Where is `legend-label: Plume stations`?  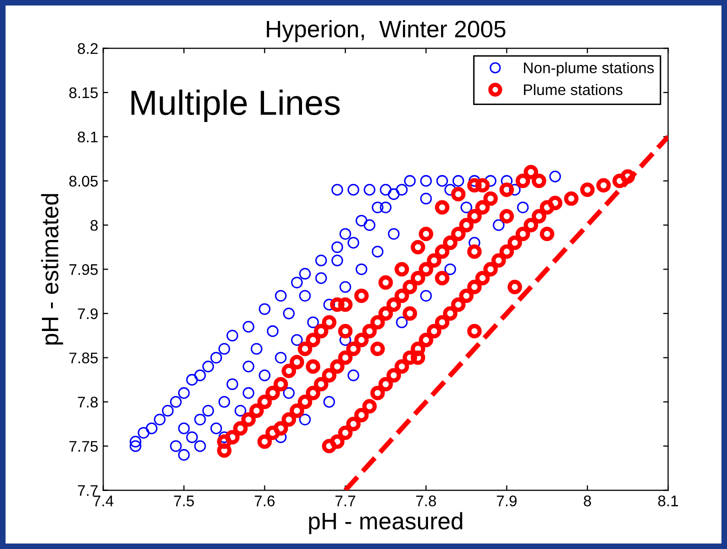
legend-label: Plume stations is located at coordinates (573, 90).